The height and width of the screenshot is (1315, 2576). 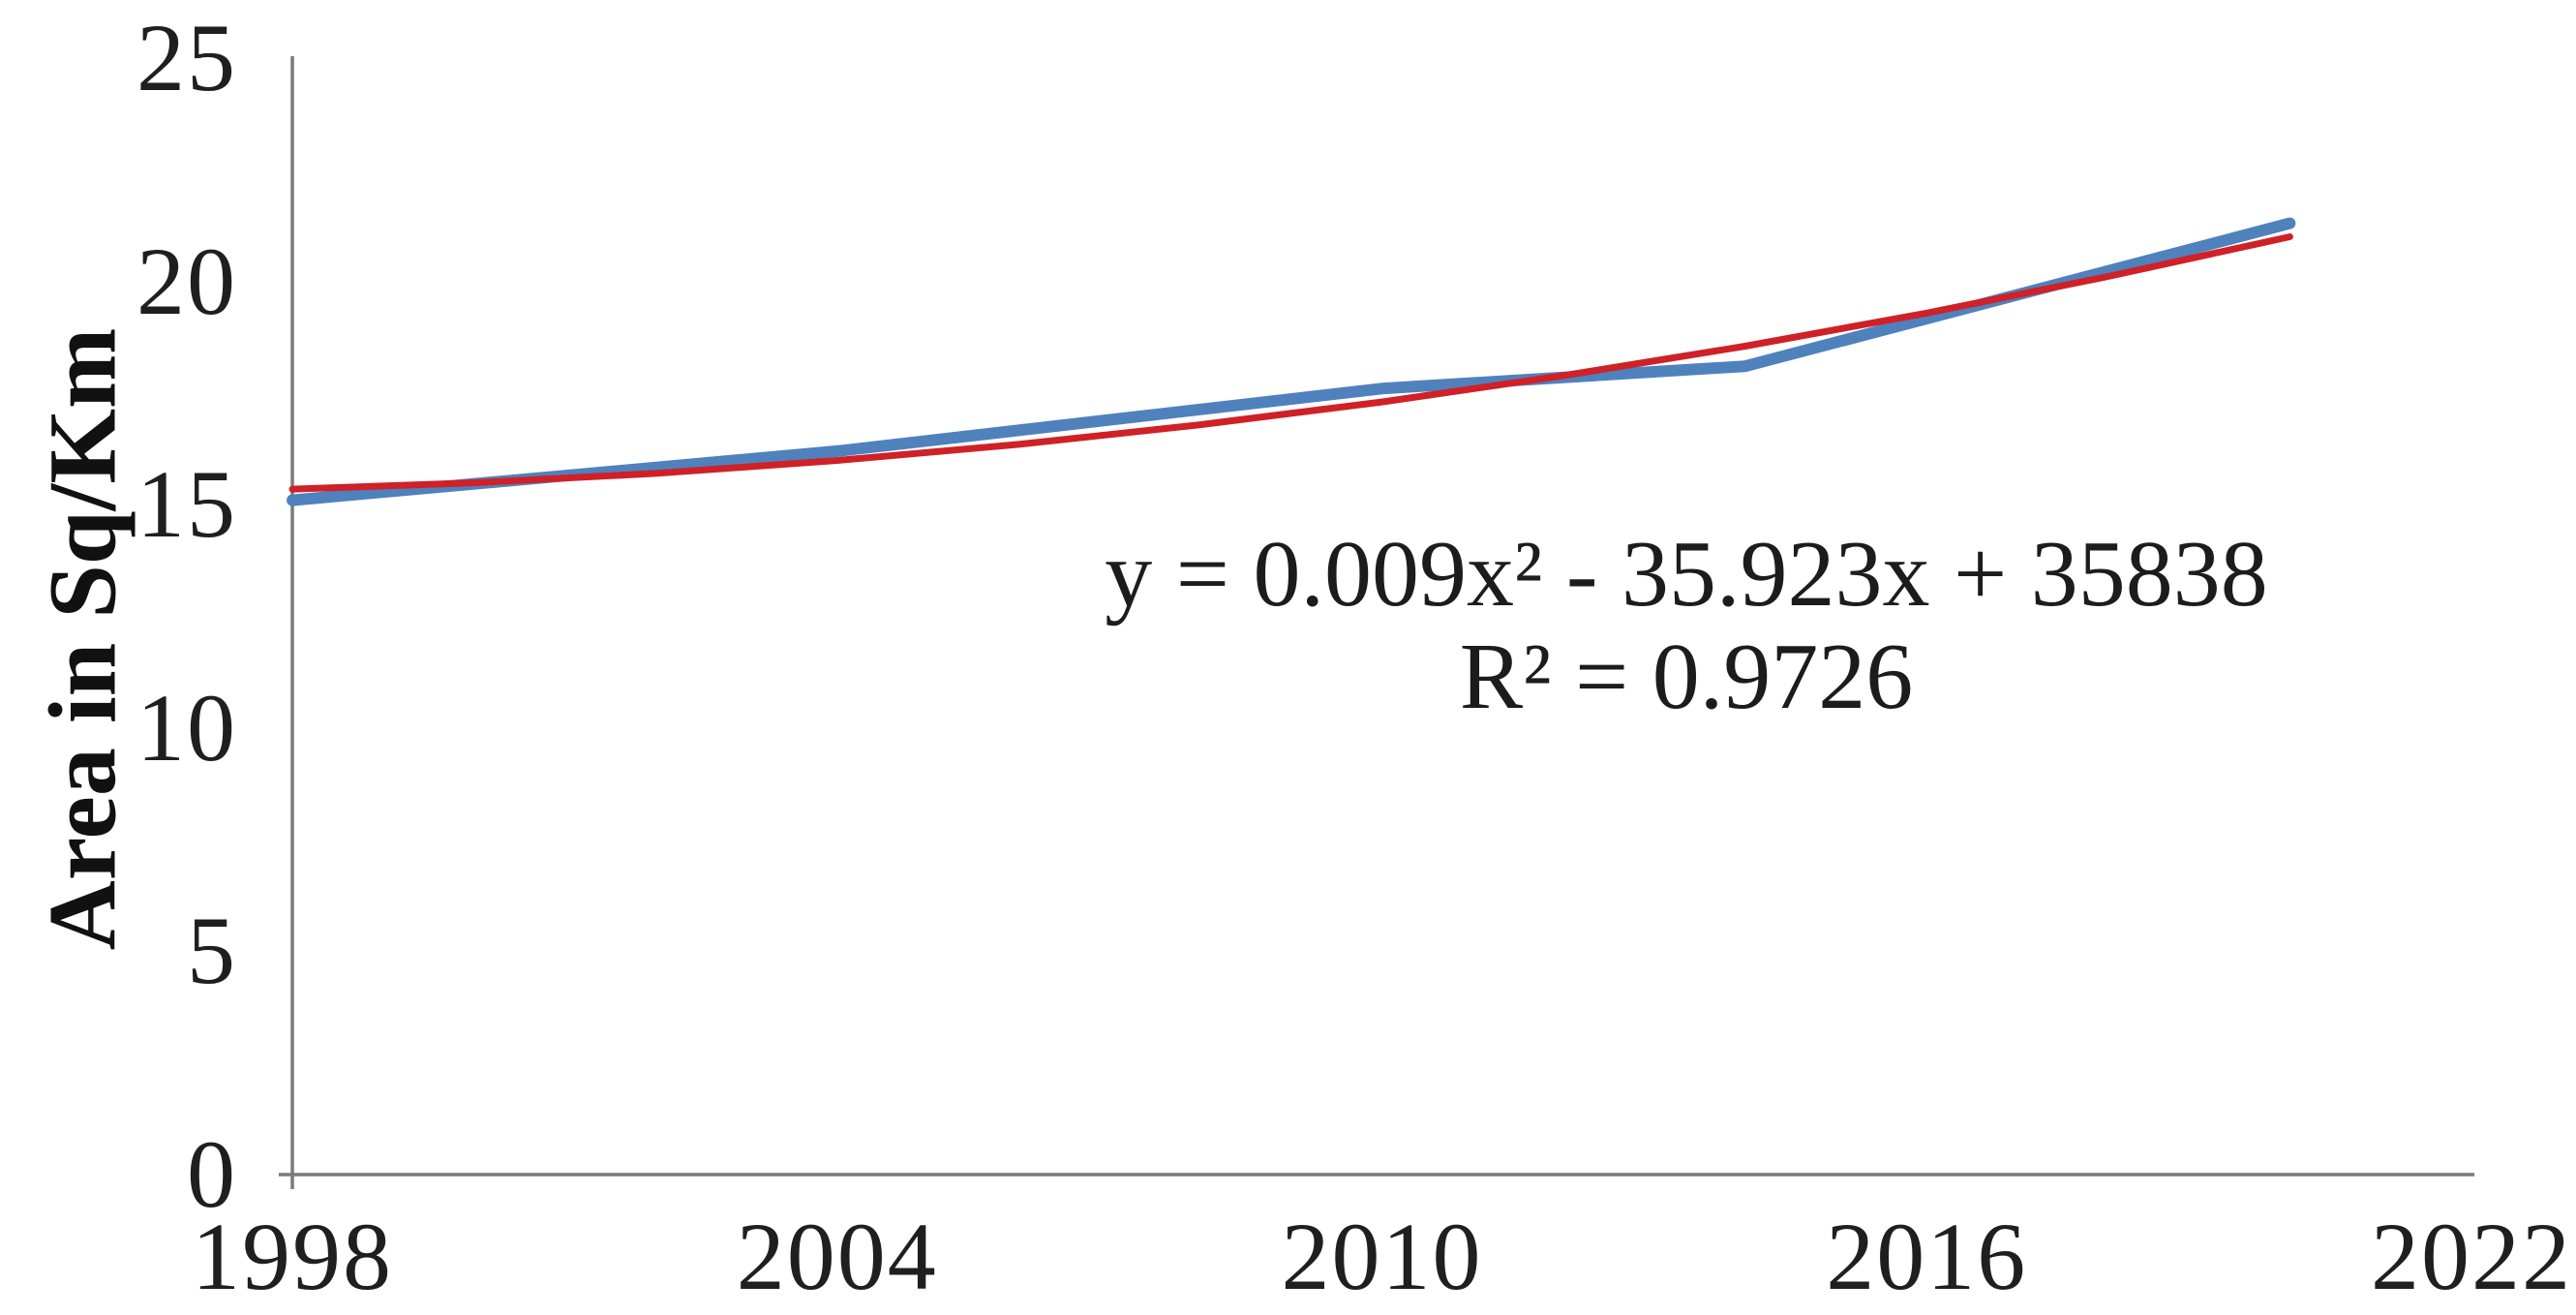 What do you see at coordinates (2471, 1256) in the screenshot?
I see `x-tick-label-2022: 2022` at bounding box center [2471, 1256].